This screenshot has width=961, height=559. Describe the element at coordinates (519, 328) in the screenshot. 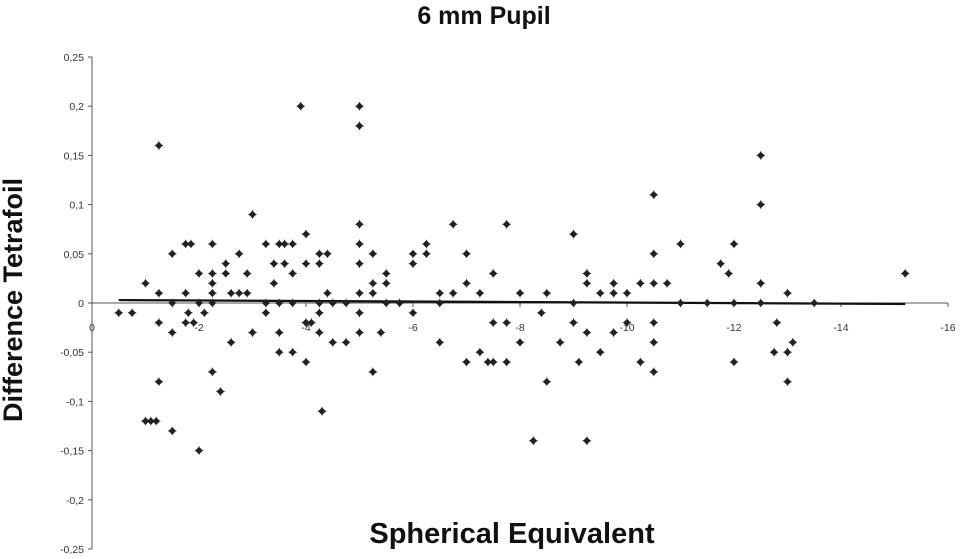

I see `x-tick-label: -8` at that location.